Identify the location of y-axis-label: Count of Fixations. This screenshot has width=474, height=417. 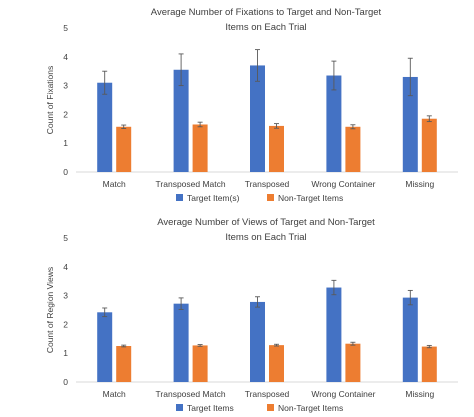
(50, 100).